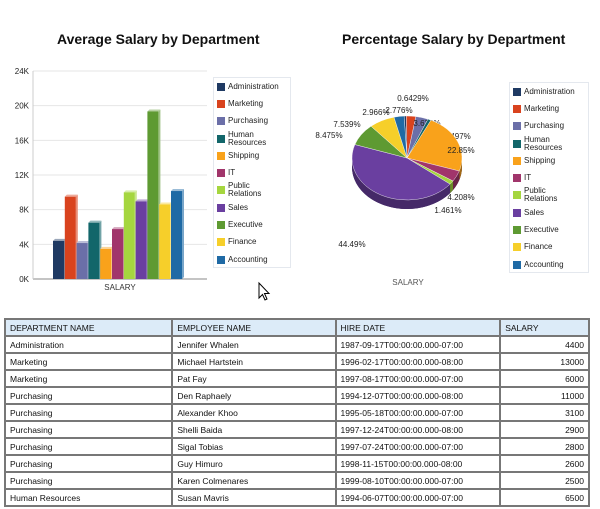 Image resolution: width=600 pixels, height=509 pixels. What do you see at coordinates (418, 395) in the screenshot?
I see `table-cell: 1994-12-07T00:00:00.000-08:00` at bounding box center [418, 395].